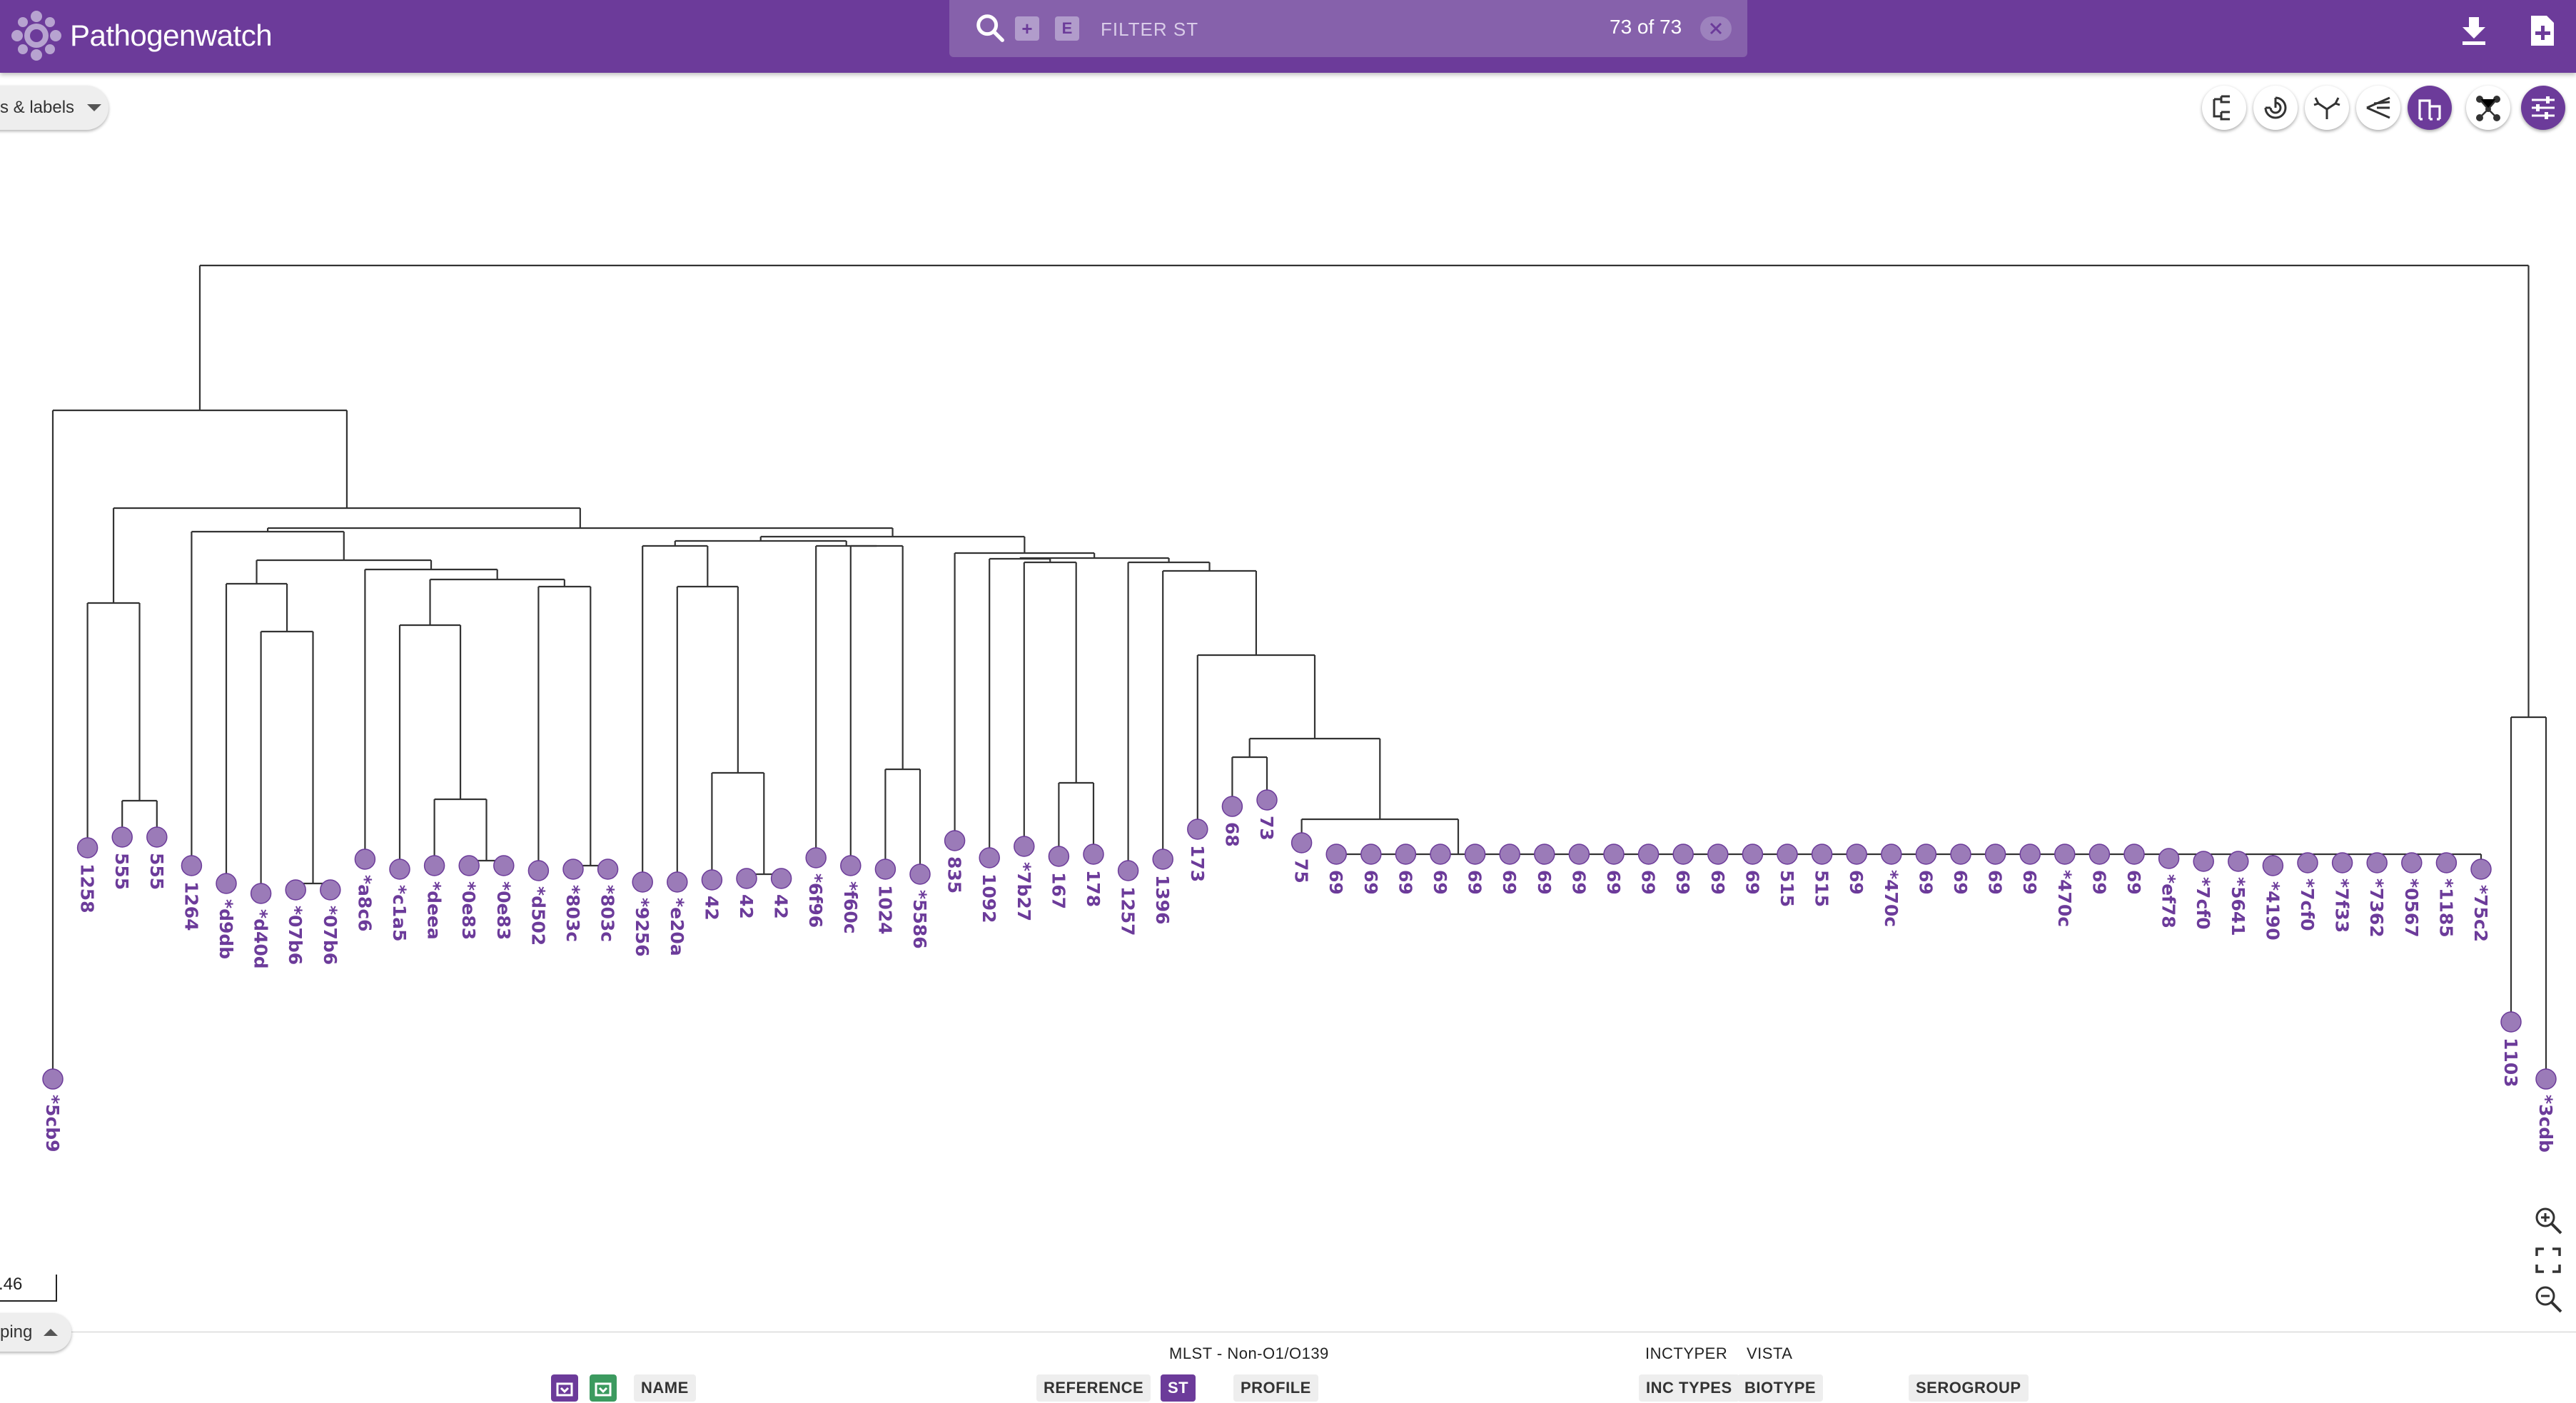  I want to click on collapse-metadata-icon, so click(564, 1388).